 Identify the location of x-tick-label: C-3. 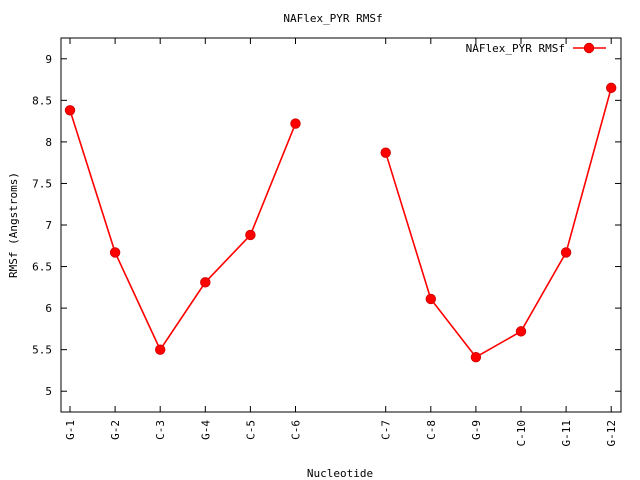
(160, 430).